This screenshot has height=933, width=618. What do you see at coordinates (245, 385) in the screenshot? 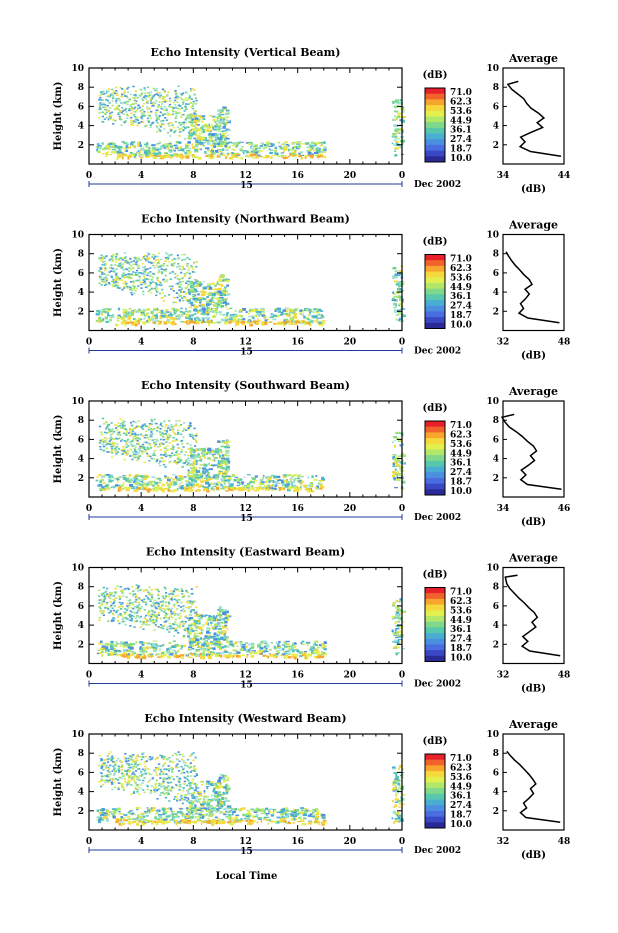
I see `panel-title: Echo Intensity (Southward Beam)` at bounding box center [245, 385].